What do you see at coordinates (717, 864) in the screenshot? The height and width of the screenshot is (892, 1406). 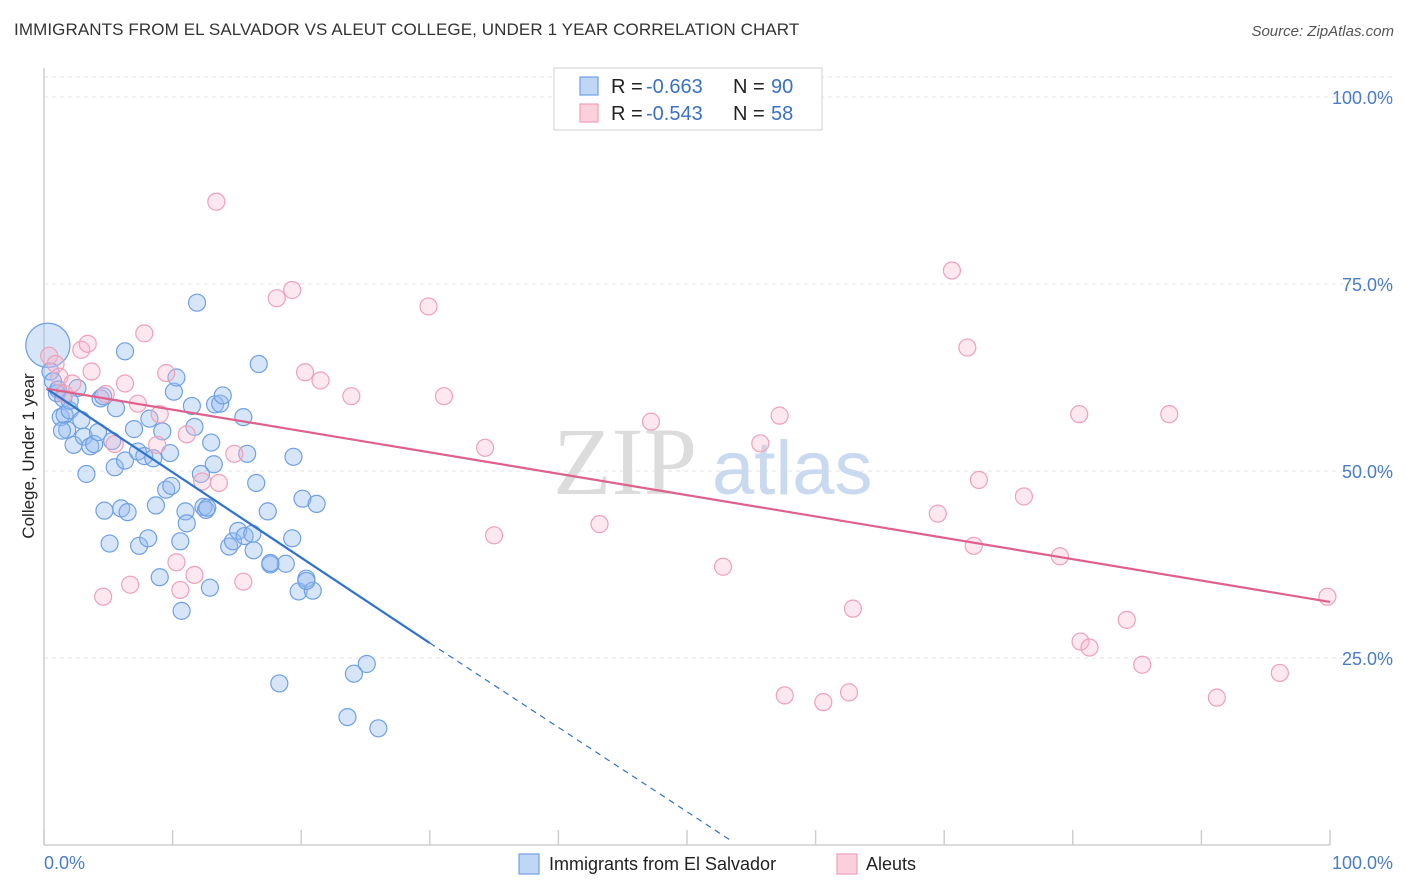 I see `legend-bottom: Immigrants from El Salvador Aleuts` at bounding box center [717, 864].